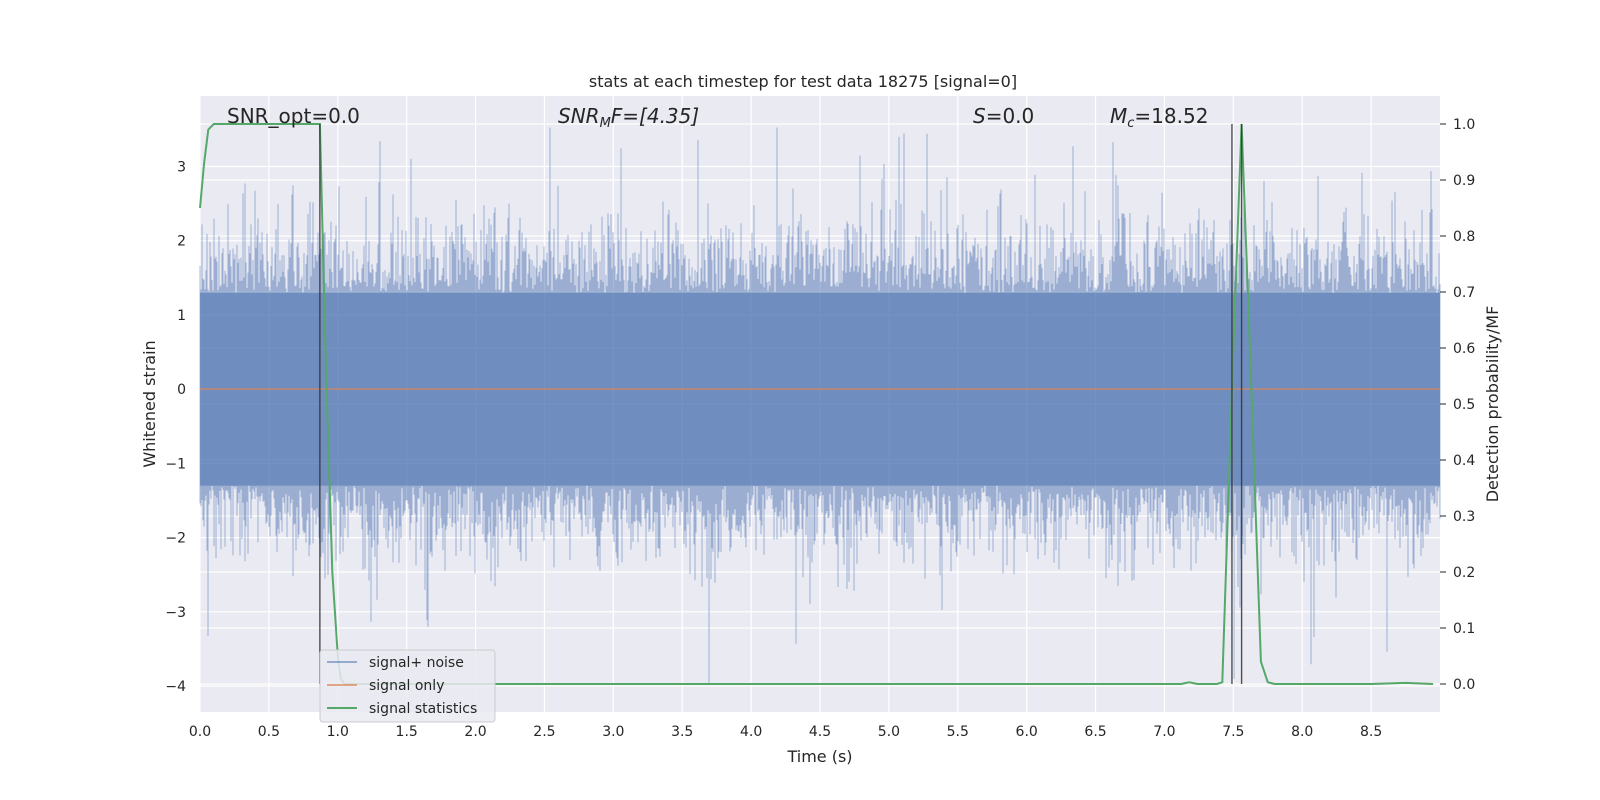  I want to click on y-axis-label: Whitened strain, so click(149, 403).